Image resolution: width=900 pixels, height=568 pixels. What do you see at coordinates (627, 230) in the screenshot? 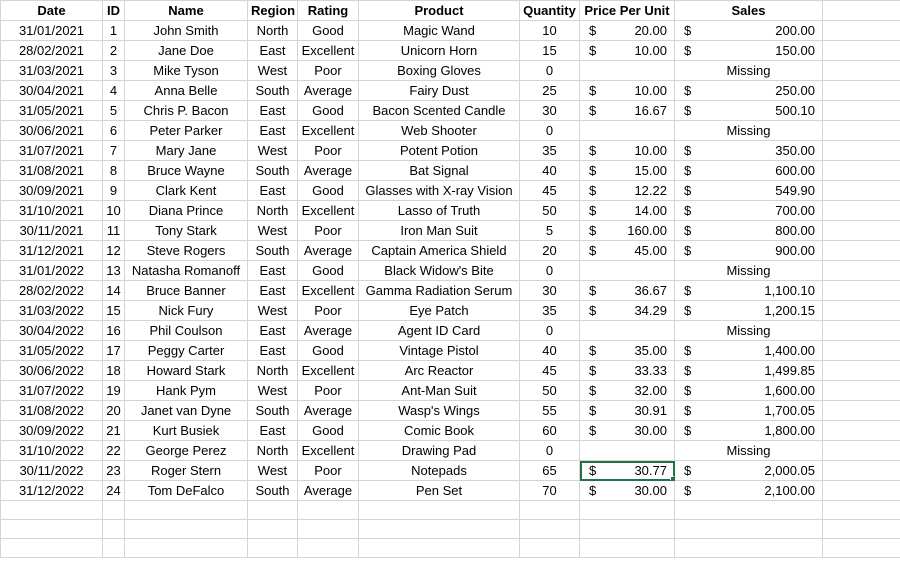
I see `cell-price-per-unit: $160.00` at bounding box center [627, 230].